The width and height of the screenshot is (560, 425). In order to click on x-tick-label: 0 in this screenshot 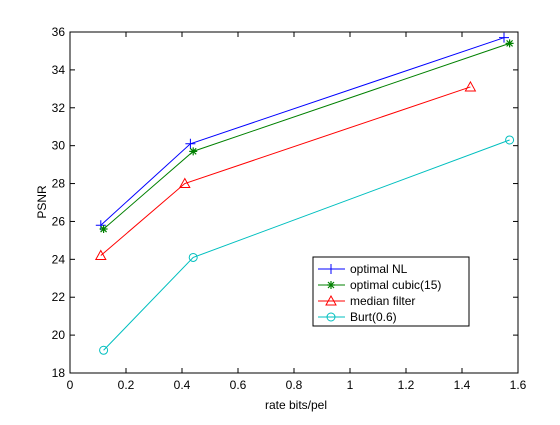, I will do `click(70, 385)`.